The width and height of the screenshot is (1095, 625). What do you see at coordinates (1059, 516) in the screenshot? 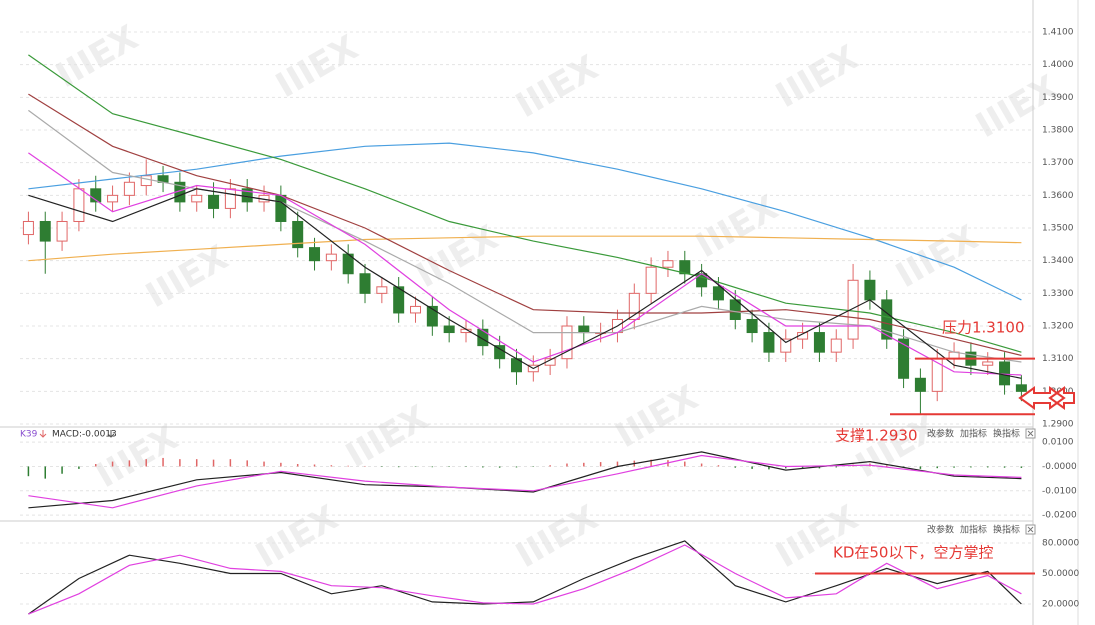
I see `y-tick-label: -0.0200` at bounding box center [1059, 516].